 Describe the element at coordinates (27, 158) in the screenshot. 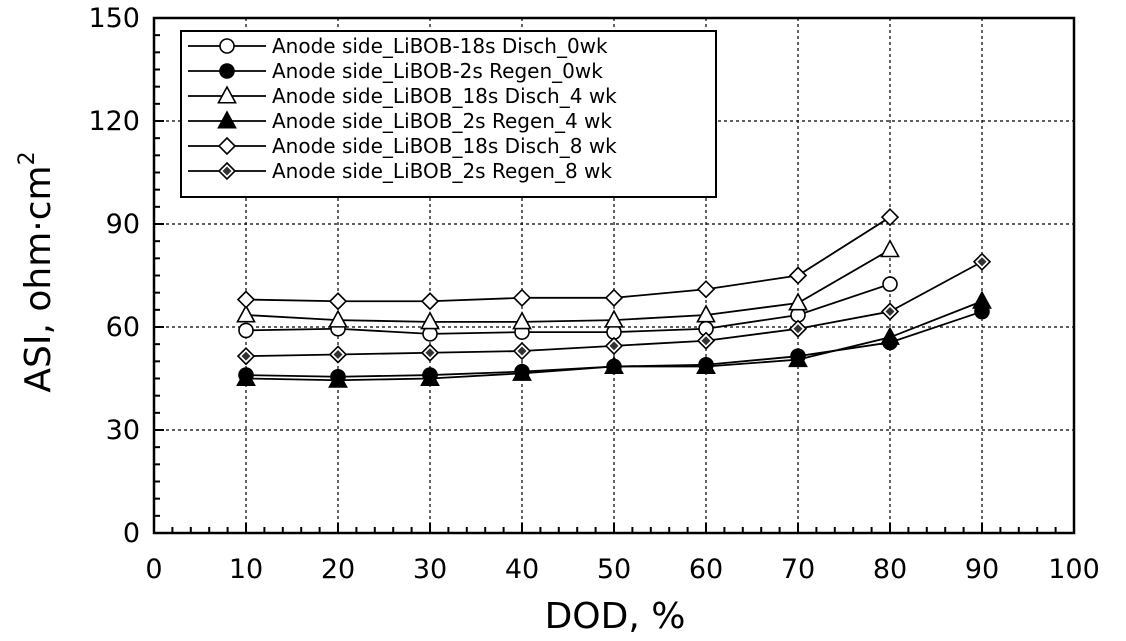

I see `y-axis-title-superscript: 2` at that location.